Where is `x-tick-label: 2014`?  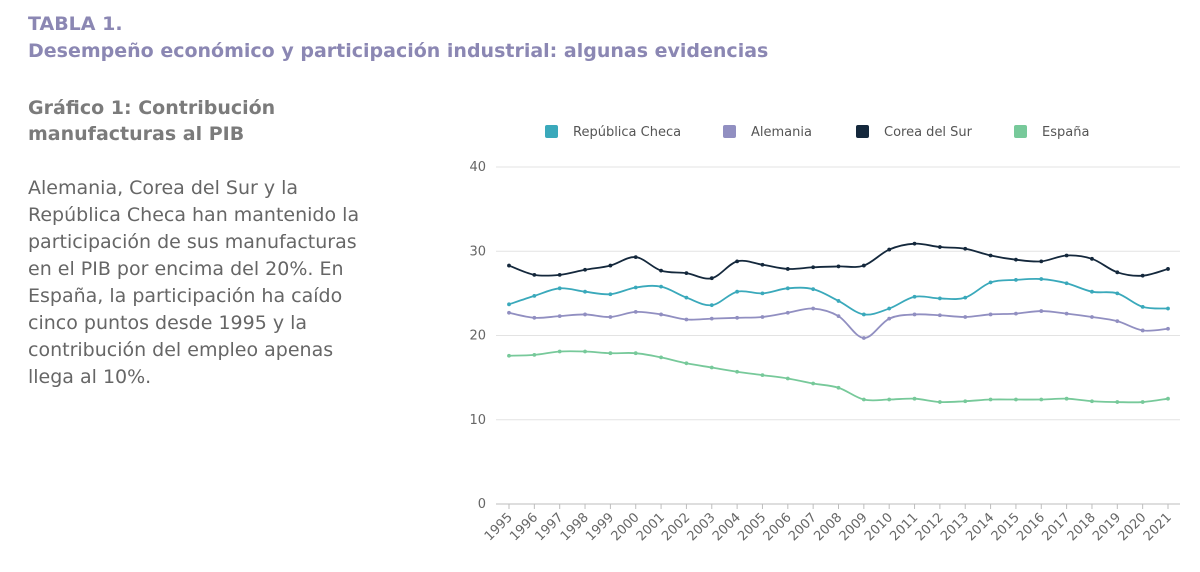
x-tick-label: 2014 is located at coordinates (980, 527).